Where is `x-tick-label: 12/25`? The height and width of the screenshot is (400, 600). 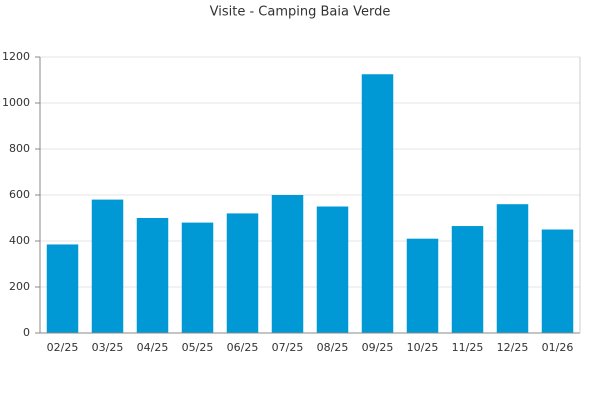 x-tick-label: 12/25 is located at coordinates (513, 347).